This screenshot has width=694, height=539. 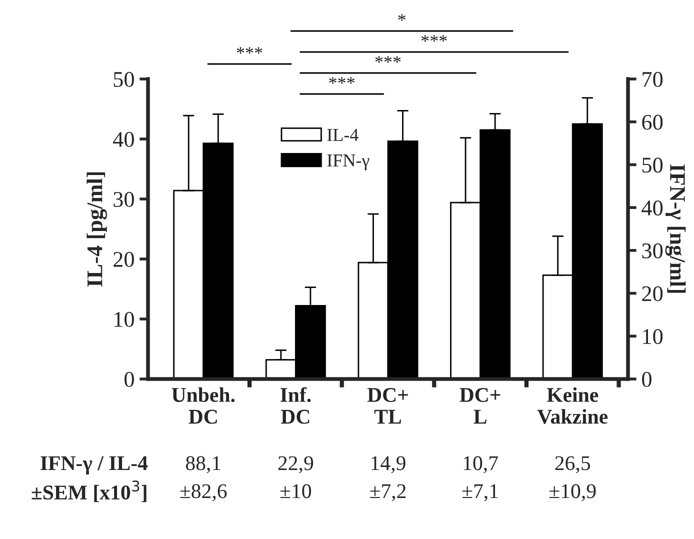 What do you see at coordinates (652, 165) in the screenshot?
I see `y2-tick-label: 50` at bounding box center [652, 165].